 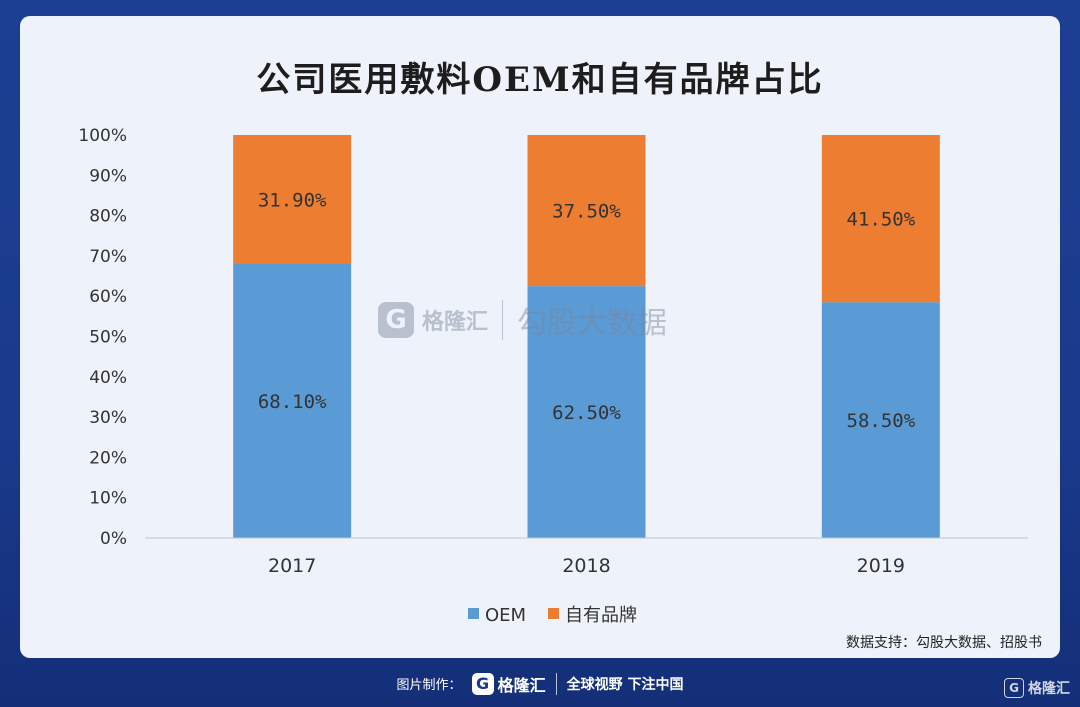 I want to click on y-tick-label: 0%, so click(x=113, y=539).